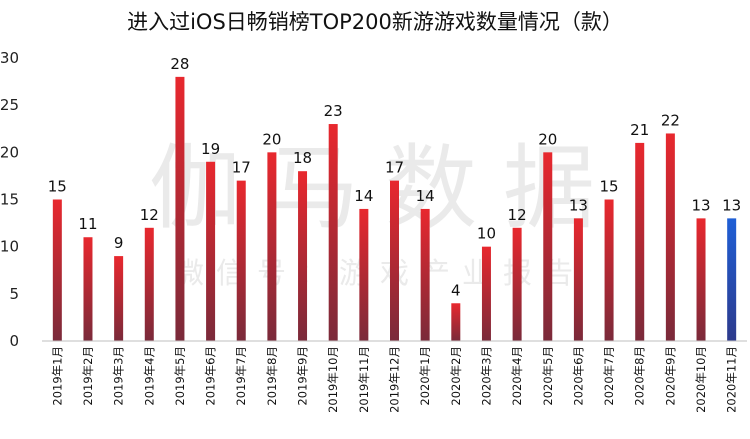 The image size is (750, 439). I want to click on data-label: 19, so click(210, 149).